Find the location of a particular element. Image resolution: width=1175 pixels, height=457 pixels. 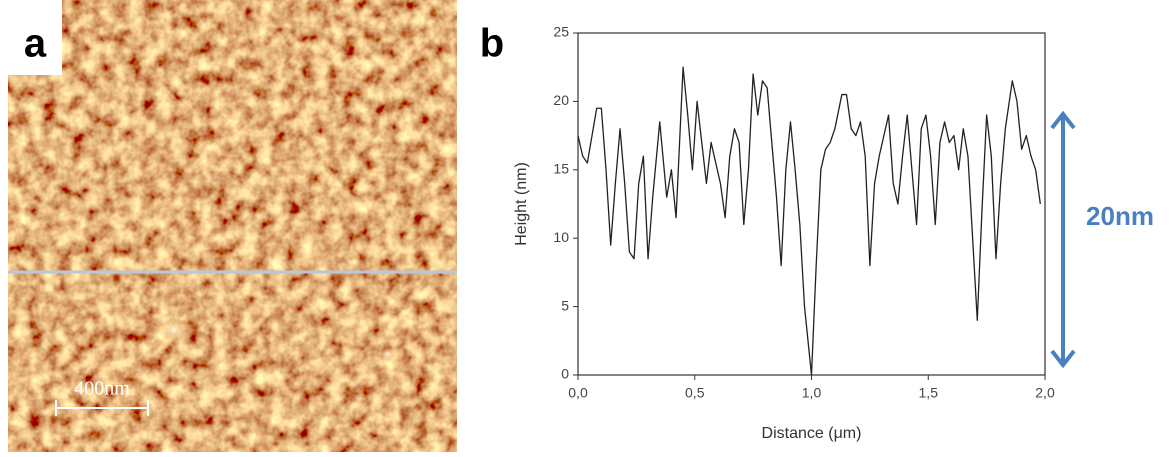

y-tick-label: 20 is located at coordinates (561, 100).